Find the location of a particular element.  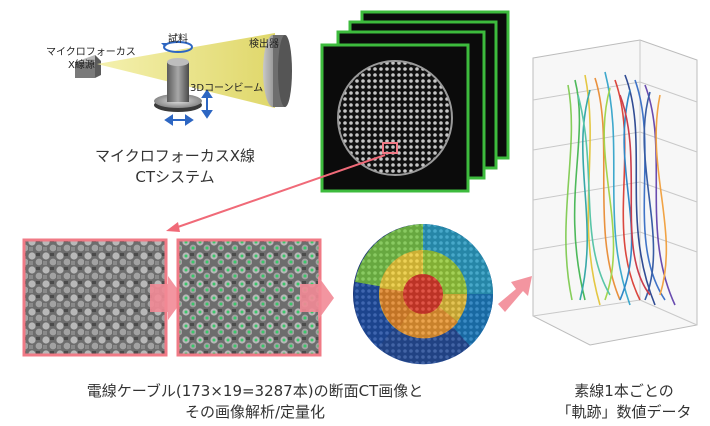

analysis-caption-line2: その画像解析/定量化 is located at coordinates (255, 412).